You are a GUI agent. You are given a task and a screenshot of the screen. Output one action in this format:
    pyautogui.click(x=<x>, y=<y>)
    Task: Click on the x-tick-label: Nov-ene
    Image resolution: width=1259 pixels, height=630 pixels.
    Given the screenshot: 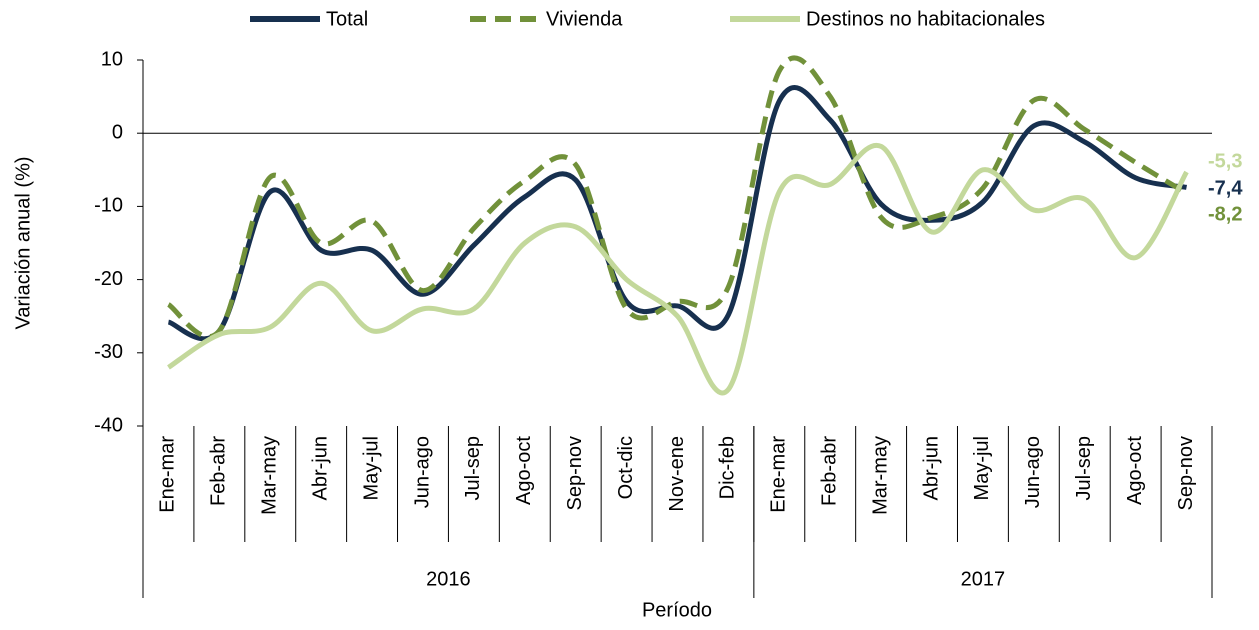 What is the action you would take?
    pyautogui.click(x=677, y=474)
    